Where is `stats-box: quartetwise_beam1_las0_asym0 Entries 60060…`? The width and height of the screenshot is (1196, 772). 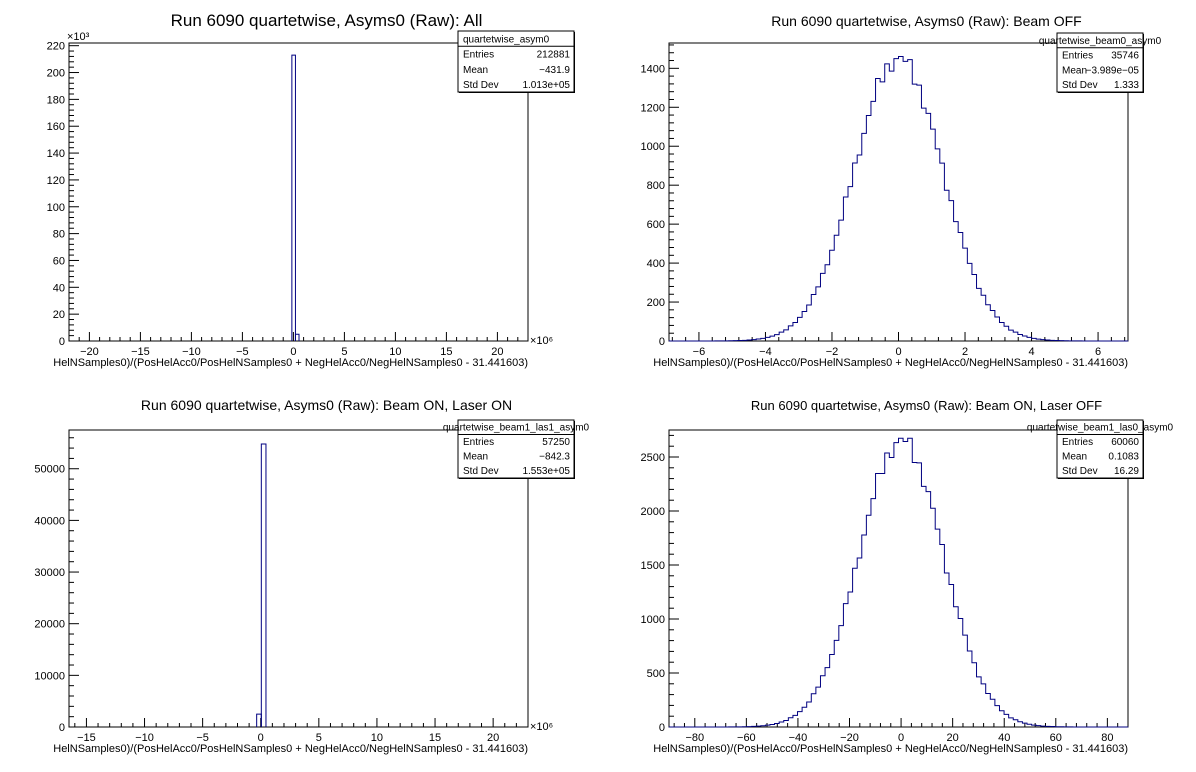 stats-box: quartetwise_beam1_las0_asym0 Entries 60060… is located at coordinates (1100, 449).